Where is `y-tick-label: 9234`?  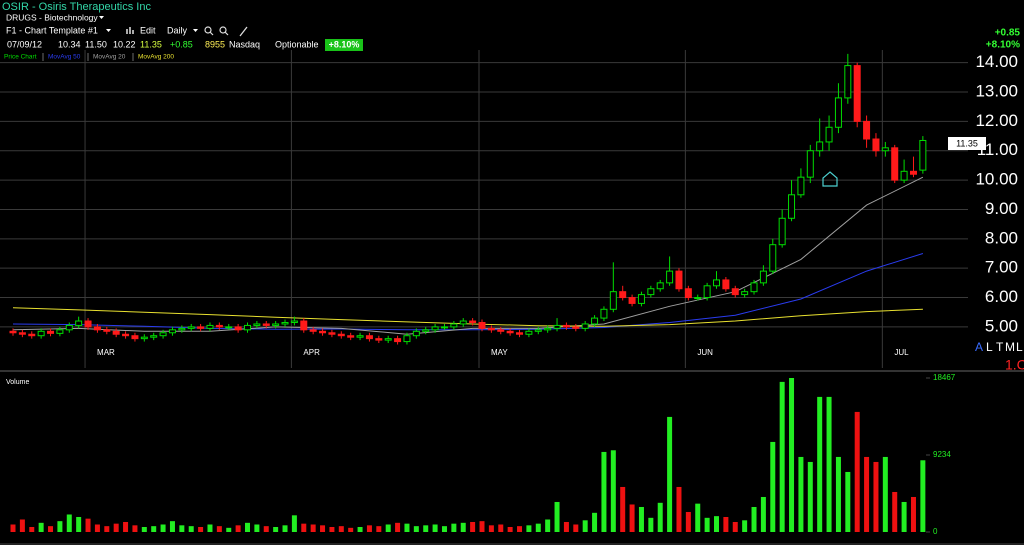 y-tick-label: 9234 is located at coordinates (942, 454).